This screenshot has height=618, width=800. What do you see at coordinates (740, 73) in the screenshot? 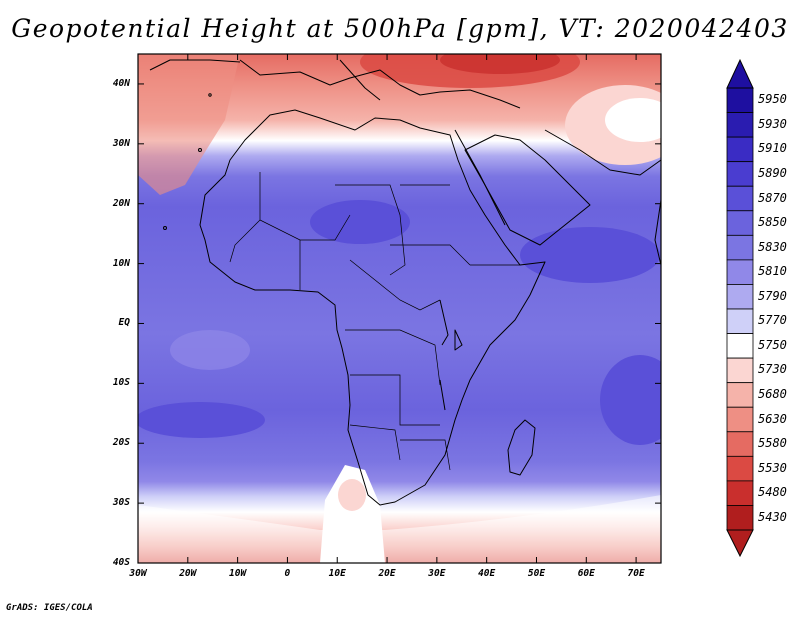
I see `colorbar-top-arrow` at bounding box center [740, 73].